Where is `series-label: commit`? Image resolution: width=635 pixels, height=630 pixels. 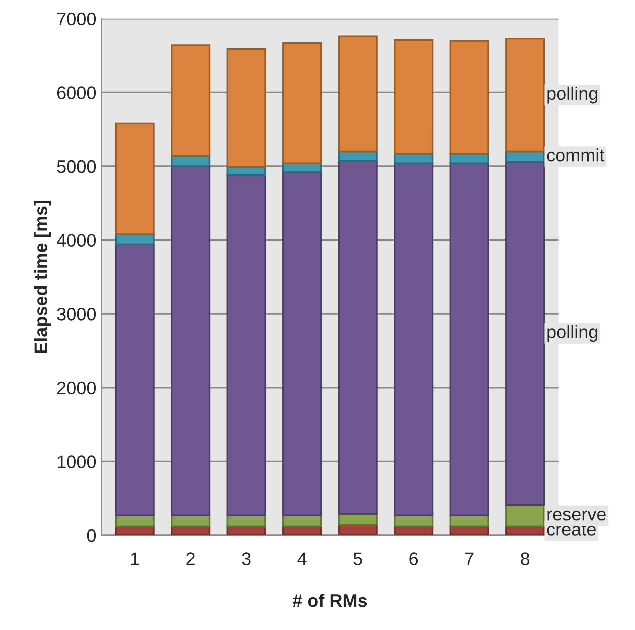 series-label: commit is located at coordinates (576, 155).